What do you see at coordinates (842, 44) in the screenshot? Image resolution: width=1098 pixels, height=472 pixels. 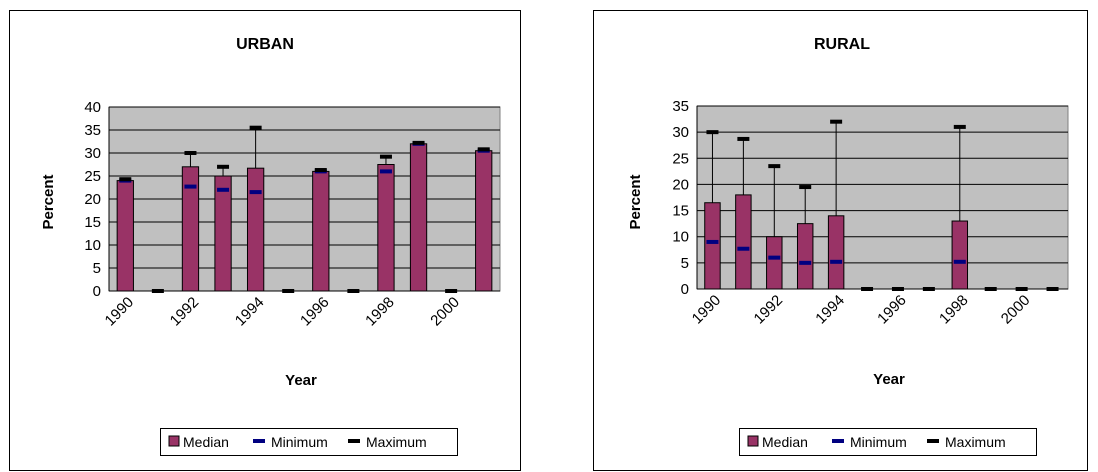 I see `rural-chart-title: RURAL` at bounding box center [842, 44].